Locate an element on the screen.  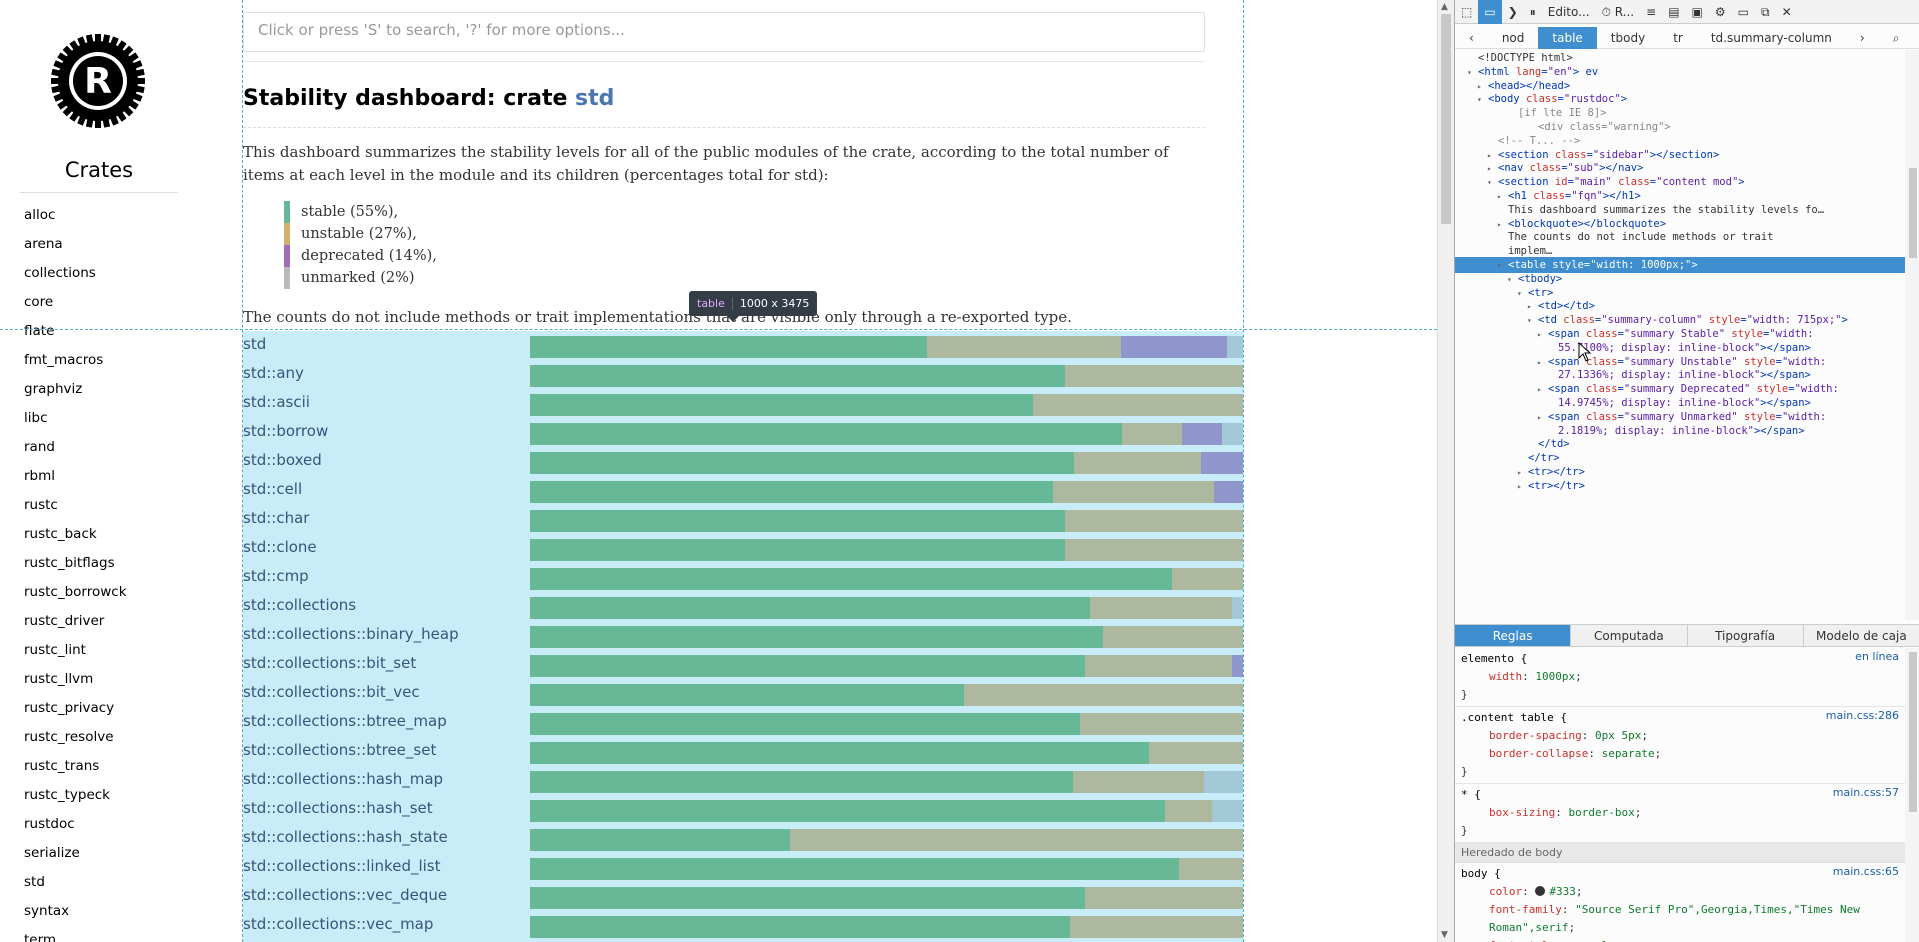
module-link: std::collections::vec_deque is located at coordinates (345, 895).